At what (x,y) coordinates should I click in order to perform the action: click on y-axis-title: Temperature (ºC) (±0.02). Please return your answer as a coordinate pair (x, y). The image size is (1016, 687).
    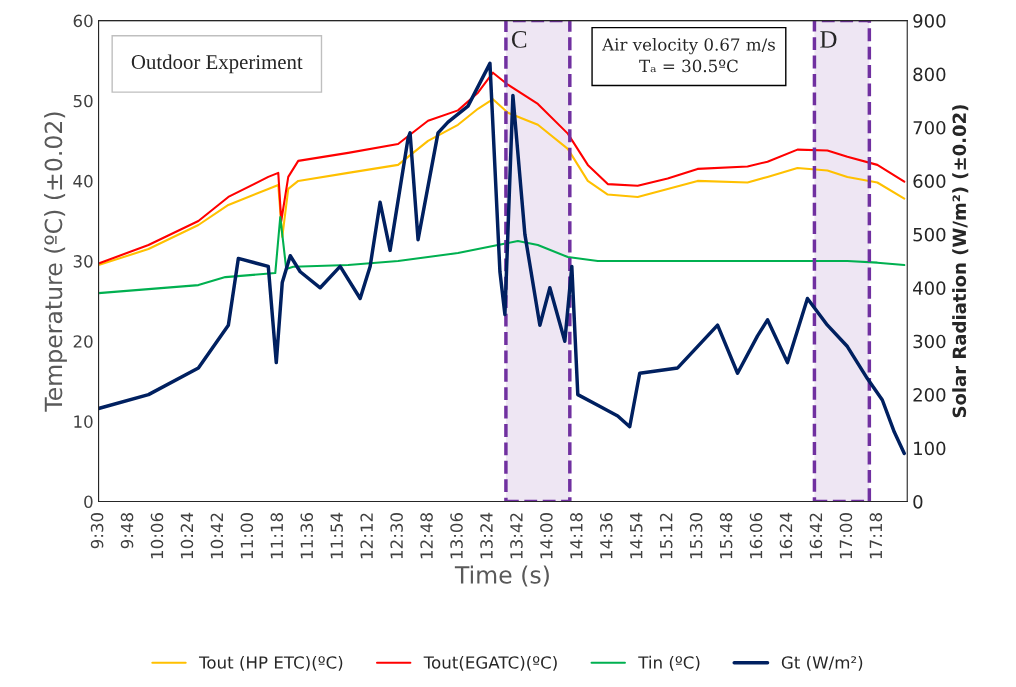
    Looking at the image, I should click on (55, 262).